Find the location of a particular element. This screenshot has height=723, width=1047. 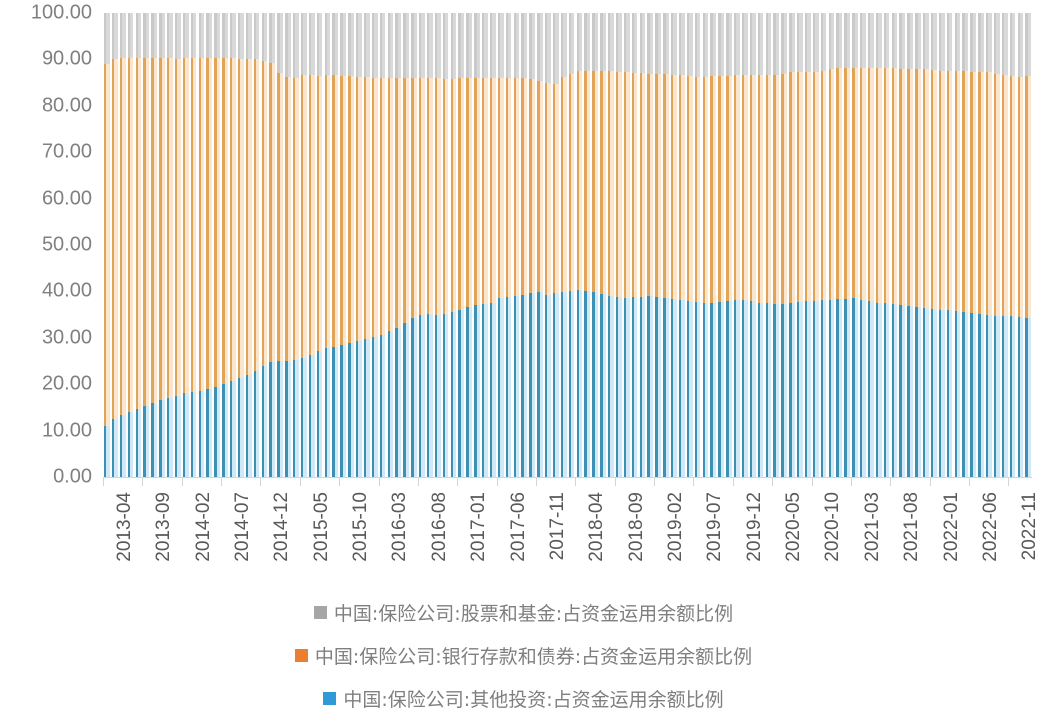

legend-entry: 中国:保险公司:股票和基金:占资金运用余额比例 is located at coordinates (523, 612).